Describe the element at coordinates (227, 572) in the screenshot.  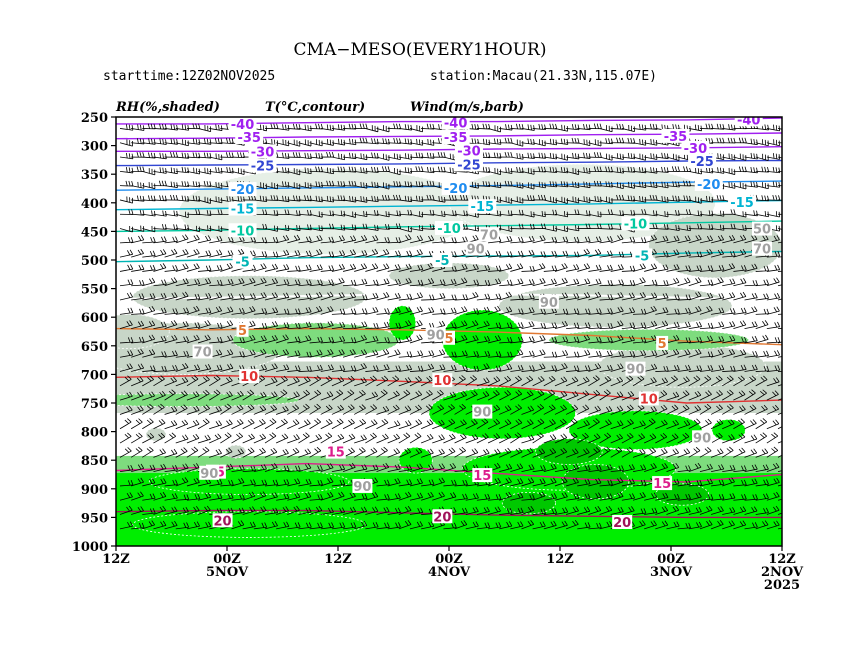
I see `x-tick-label: 5NOV` at that location.